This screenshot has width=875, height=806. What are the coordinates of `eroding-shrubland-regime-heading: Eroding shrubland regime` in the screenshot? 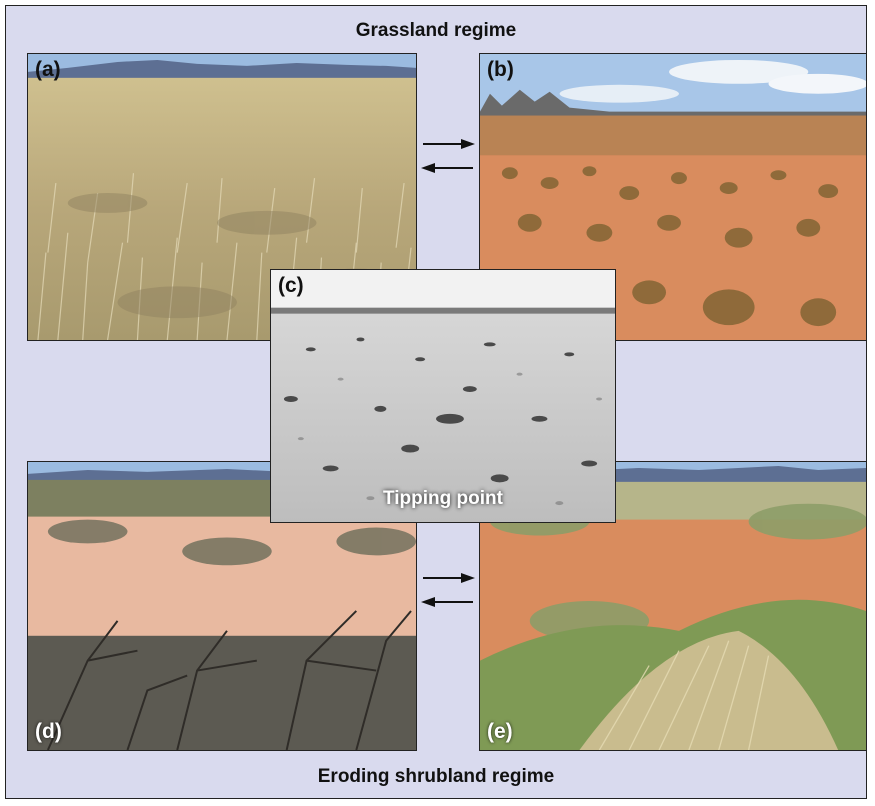 It's located at (436, 776).